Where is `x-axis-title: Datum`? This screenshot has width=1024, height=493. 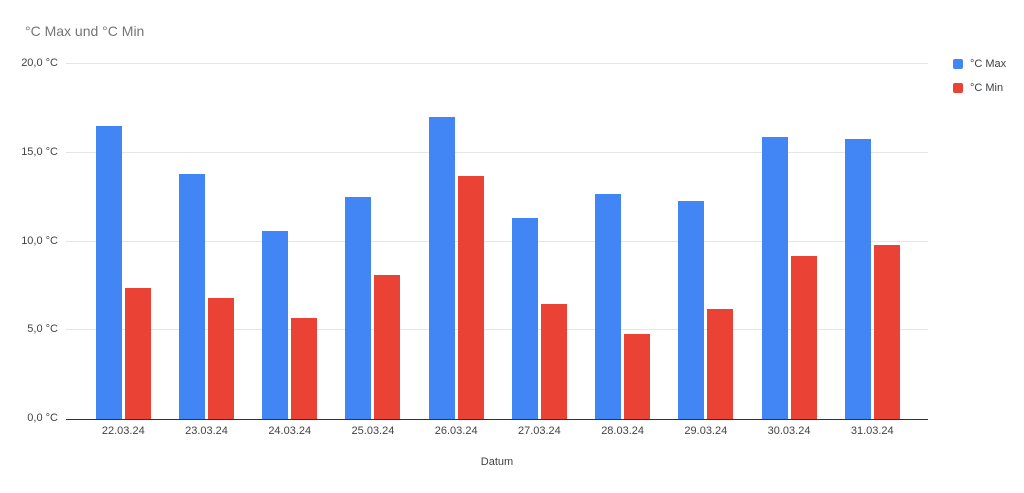
x-axis-title: Datum is located at coordinates (497, 462).